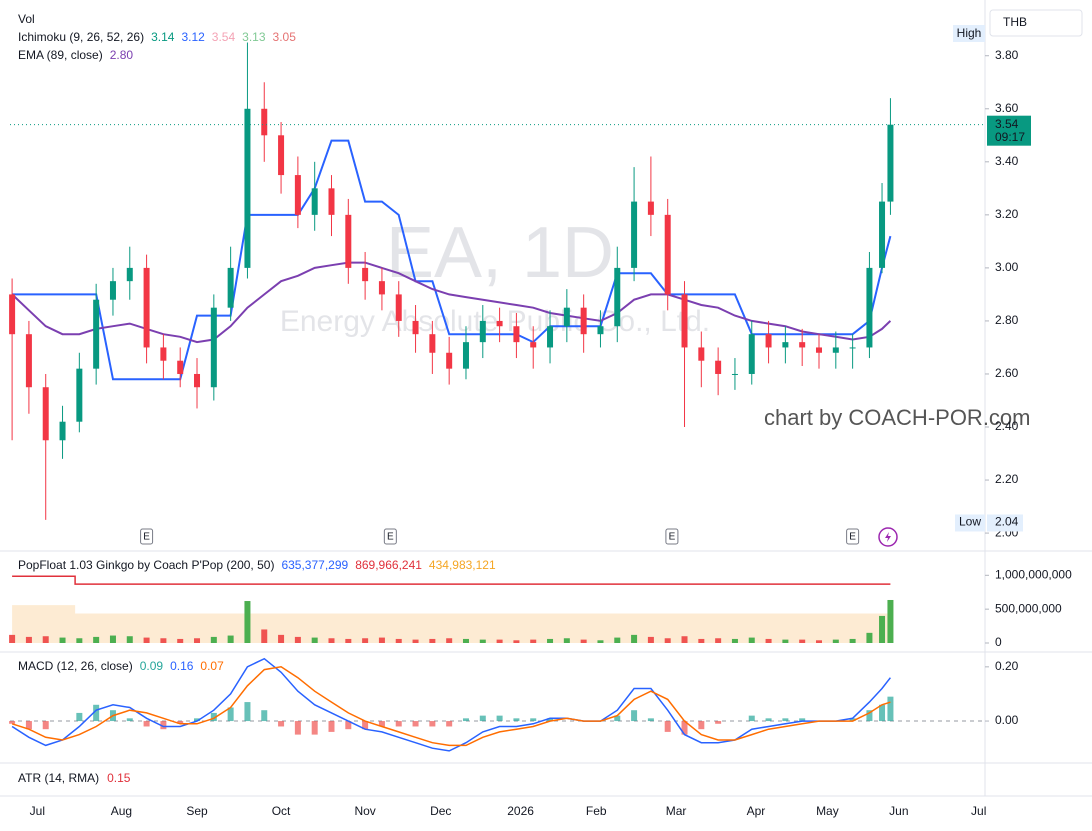  What do you see at coordinates (285, 37) in the screenshot?
I see `legend-value: 3.05` at bounding box center [285, 37].